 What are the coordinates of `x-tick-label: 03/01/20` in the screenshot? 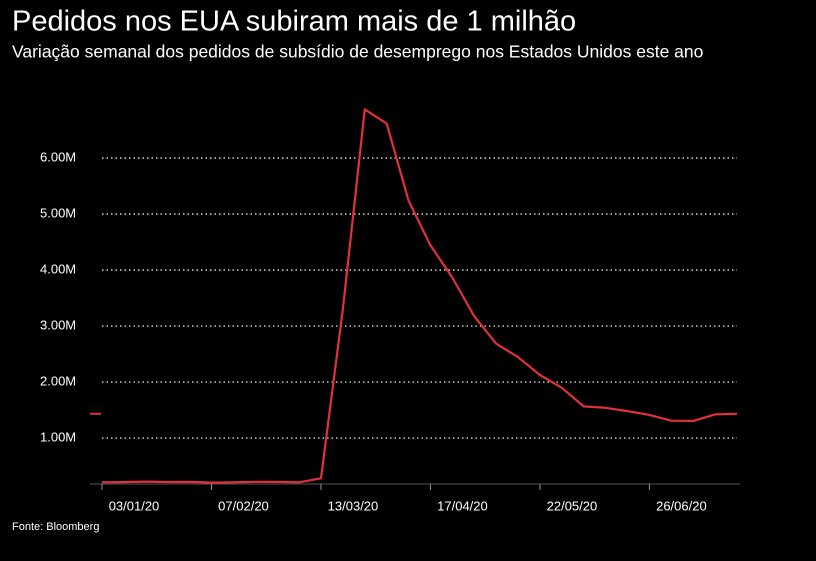 It's located at (134, 505).